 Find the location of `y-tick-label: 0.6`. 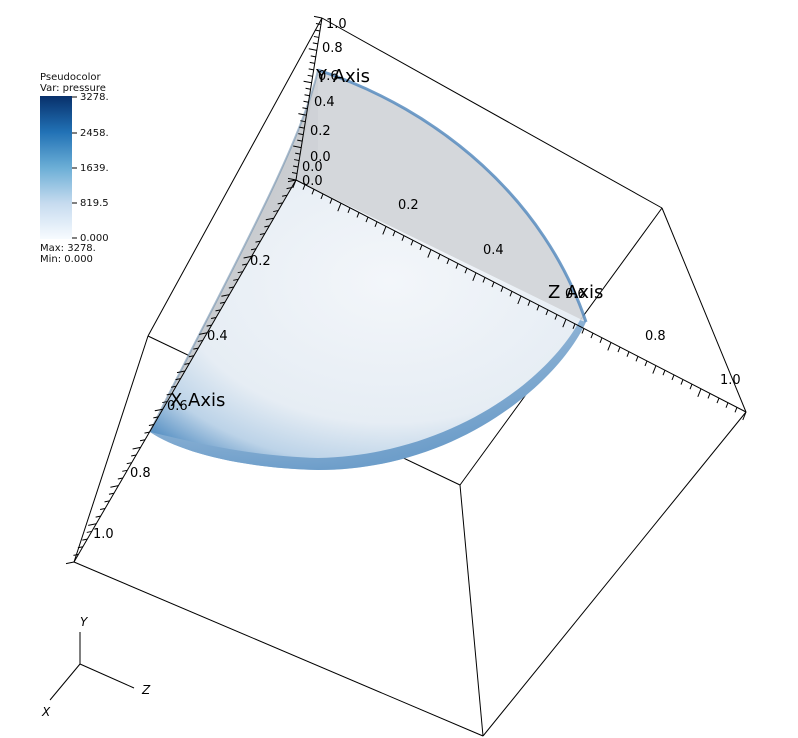

y-tick-label: 0.6 is located at coordinates (328, 76).